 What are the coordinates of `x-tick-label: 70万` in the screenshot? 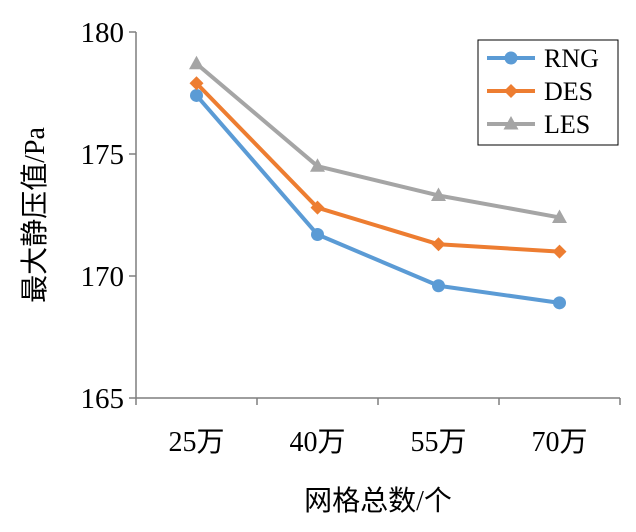 It's located at (559, 442).